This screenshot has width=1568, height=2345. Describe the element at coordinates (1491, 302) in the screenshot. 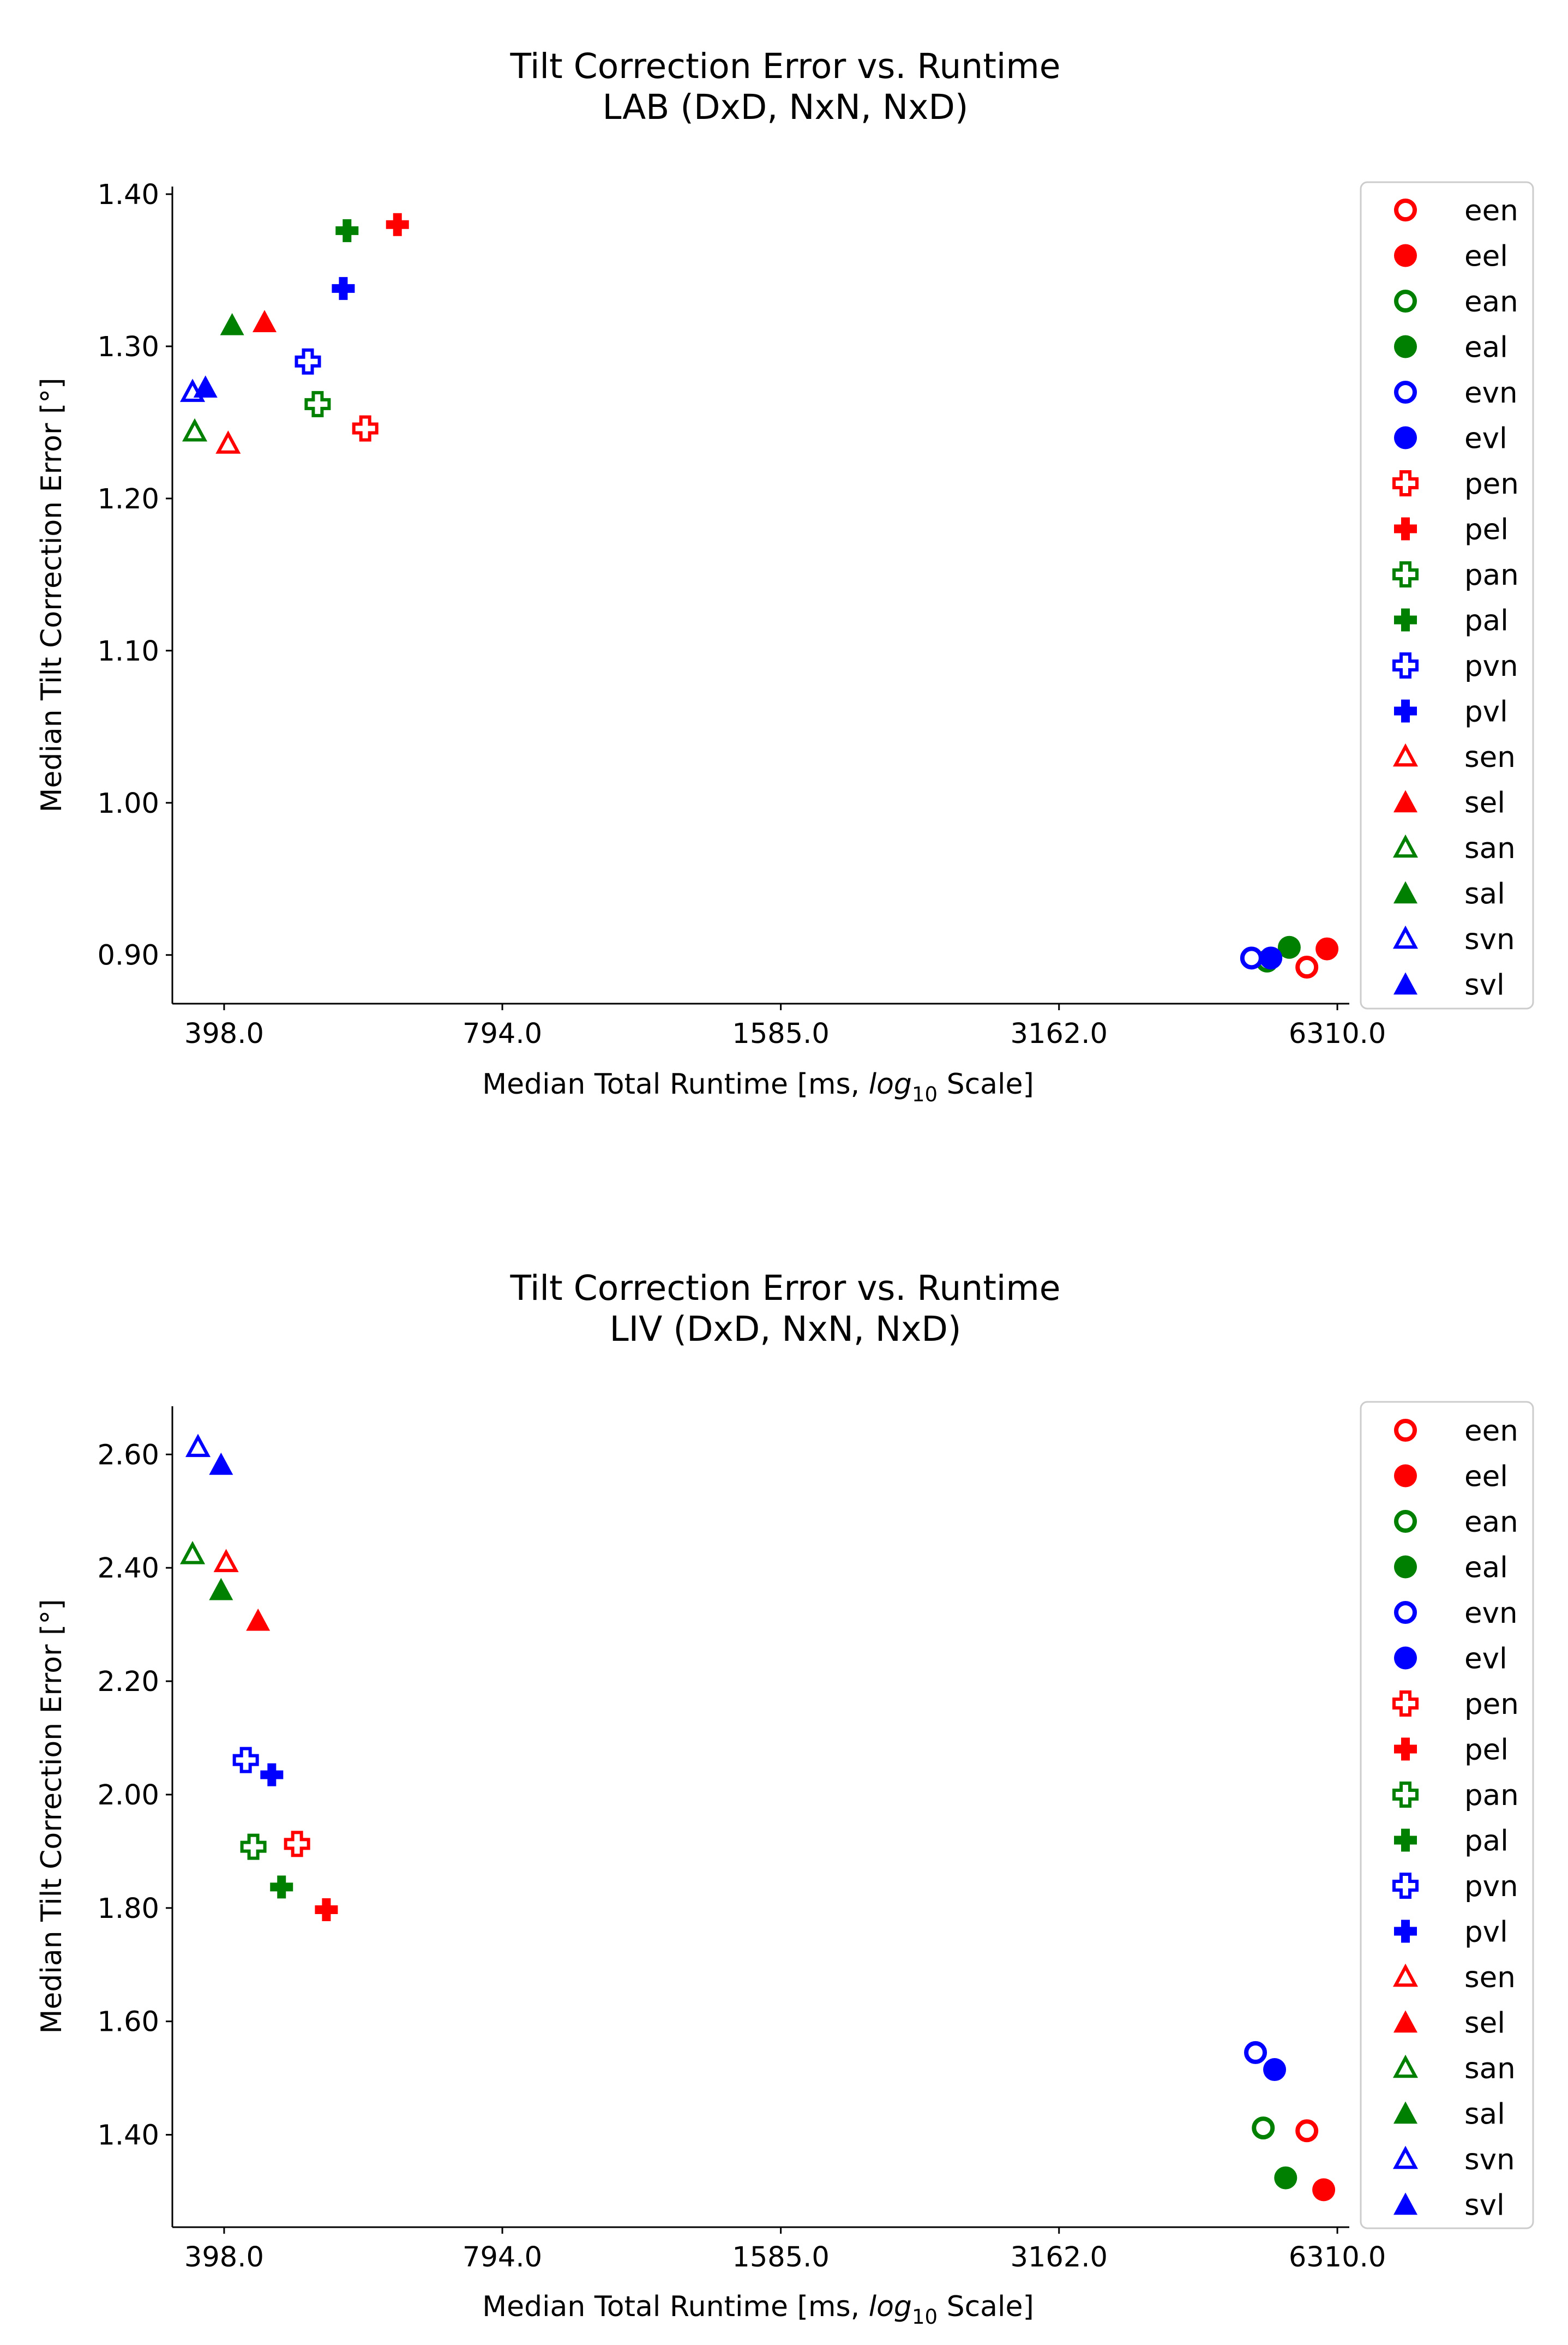

I see `legend-label: ean` at that location.